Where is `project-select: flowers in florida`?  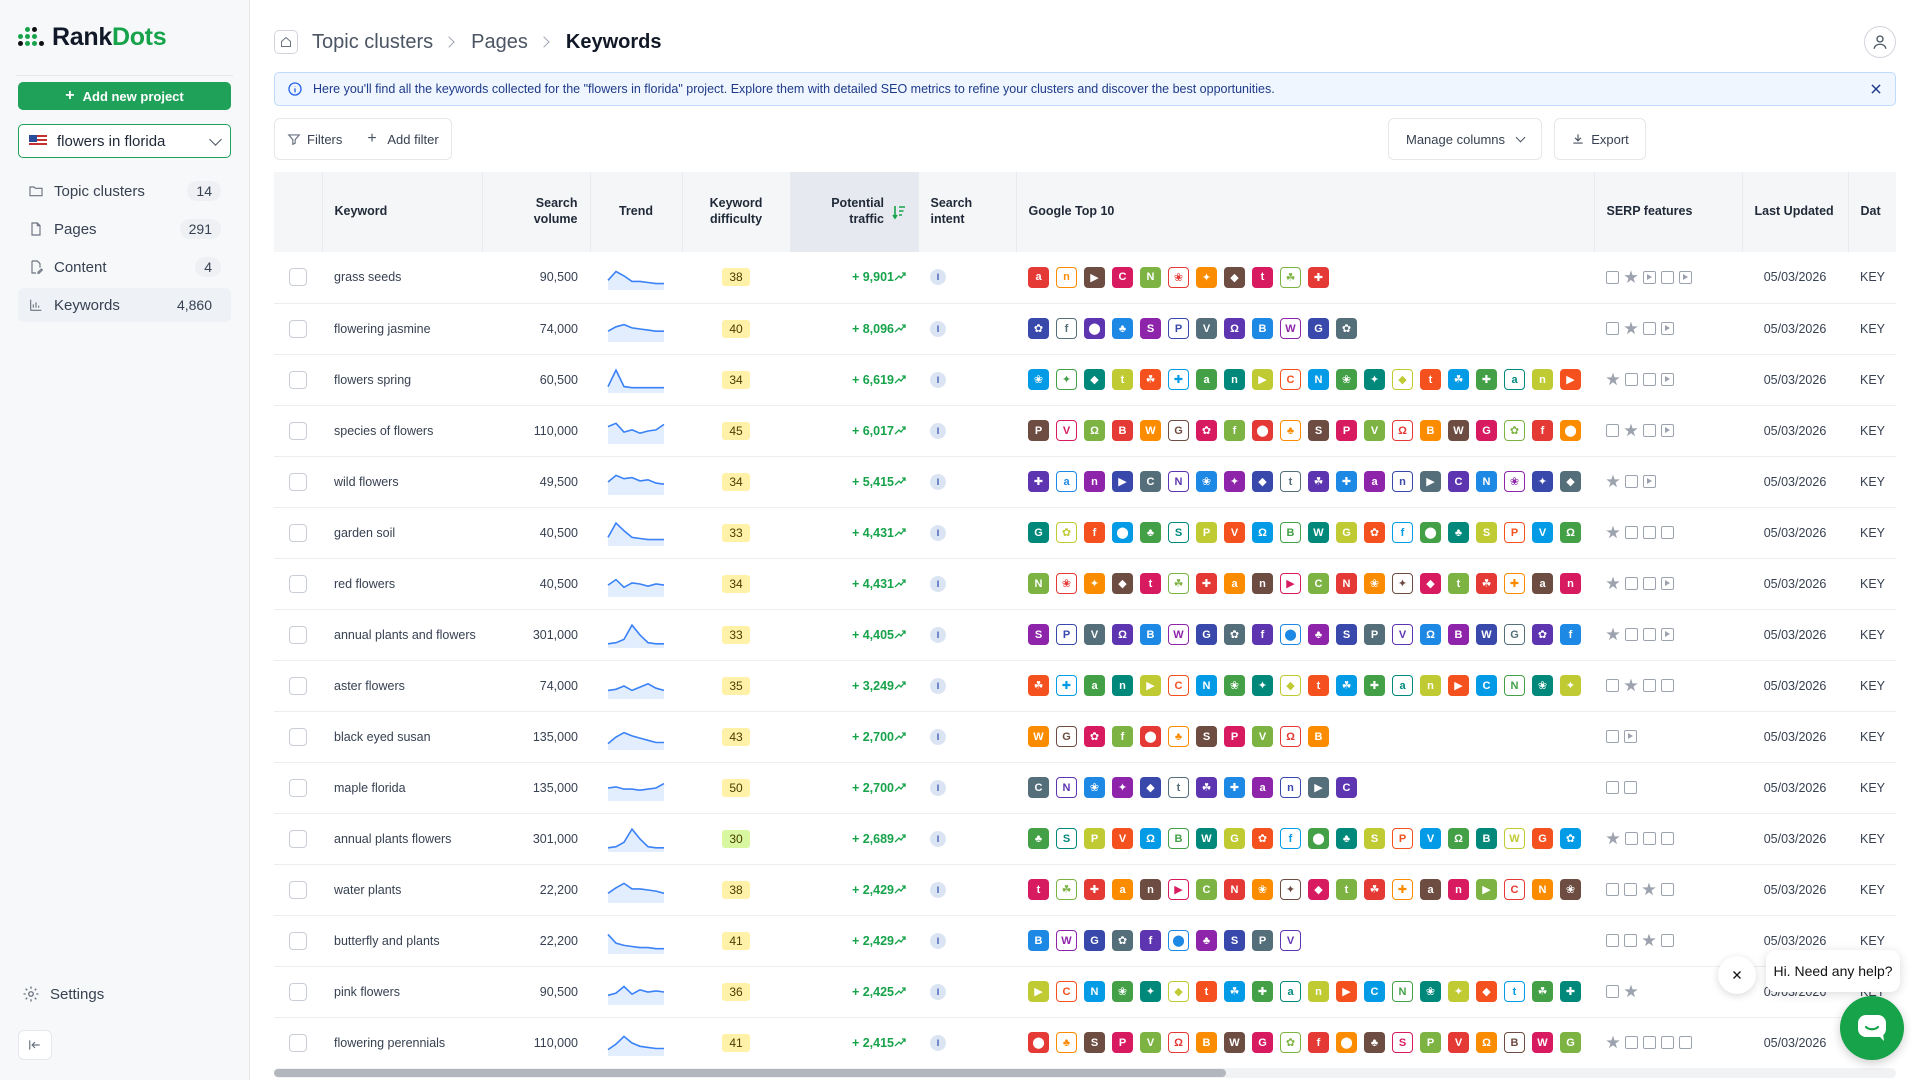
project-select: flowers in florida is located at coordinates (124, 141).